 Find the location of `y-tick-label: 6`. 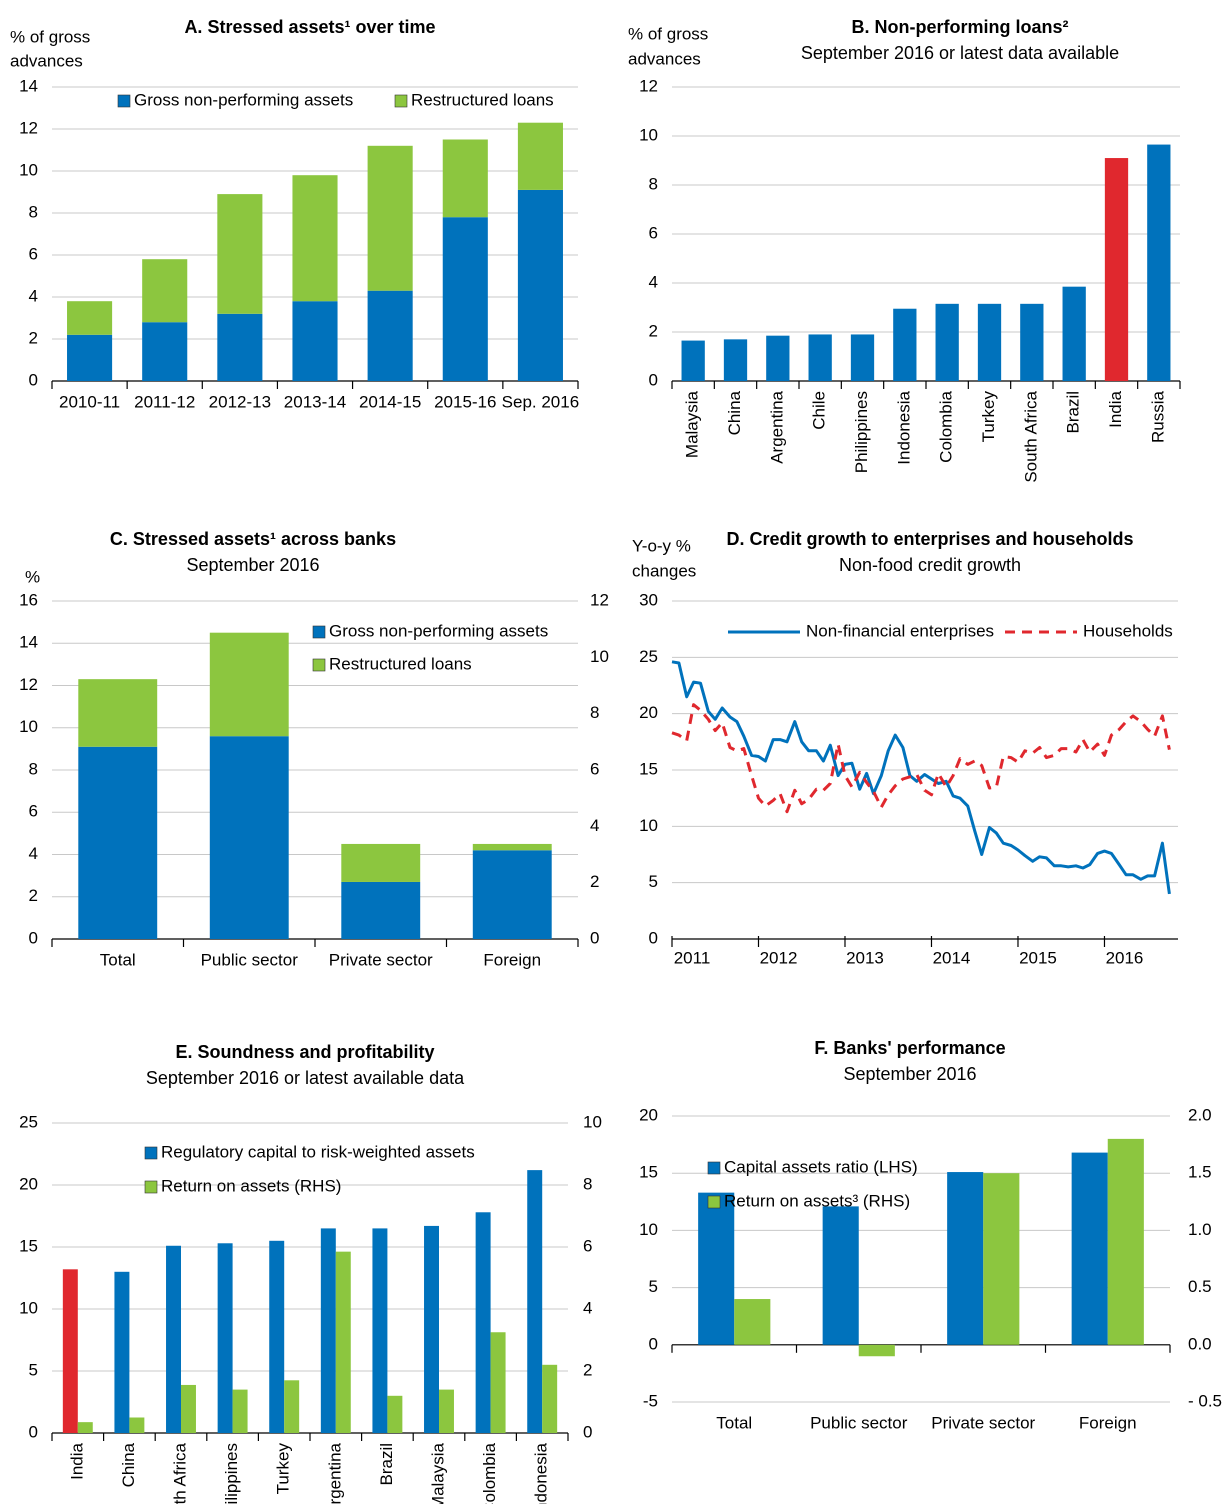

y-tick-label: 6 is located at coordinates (33, 253).